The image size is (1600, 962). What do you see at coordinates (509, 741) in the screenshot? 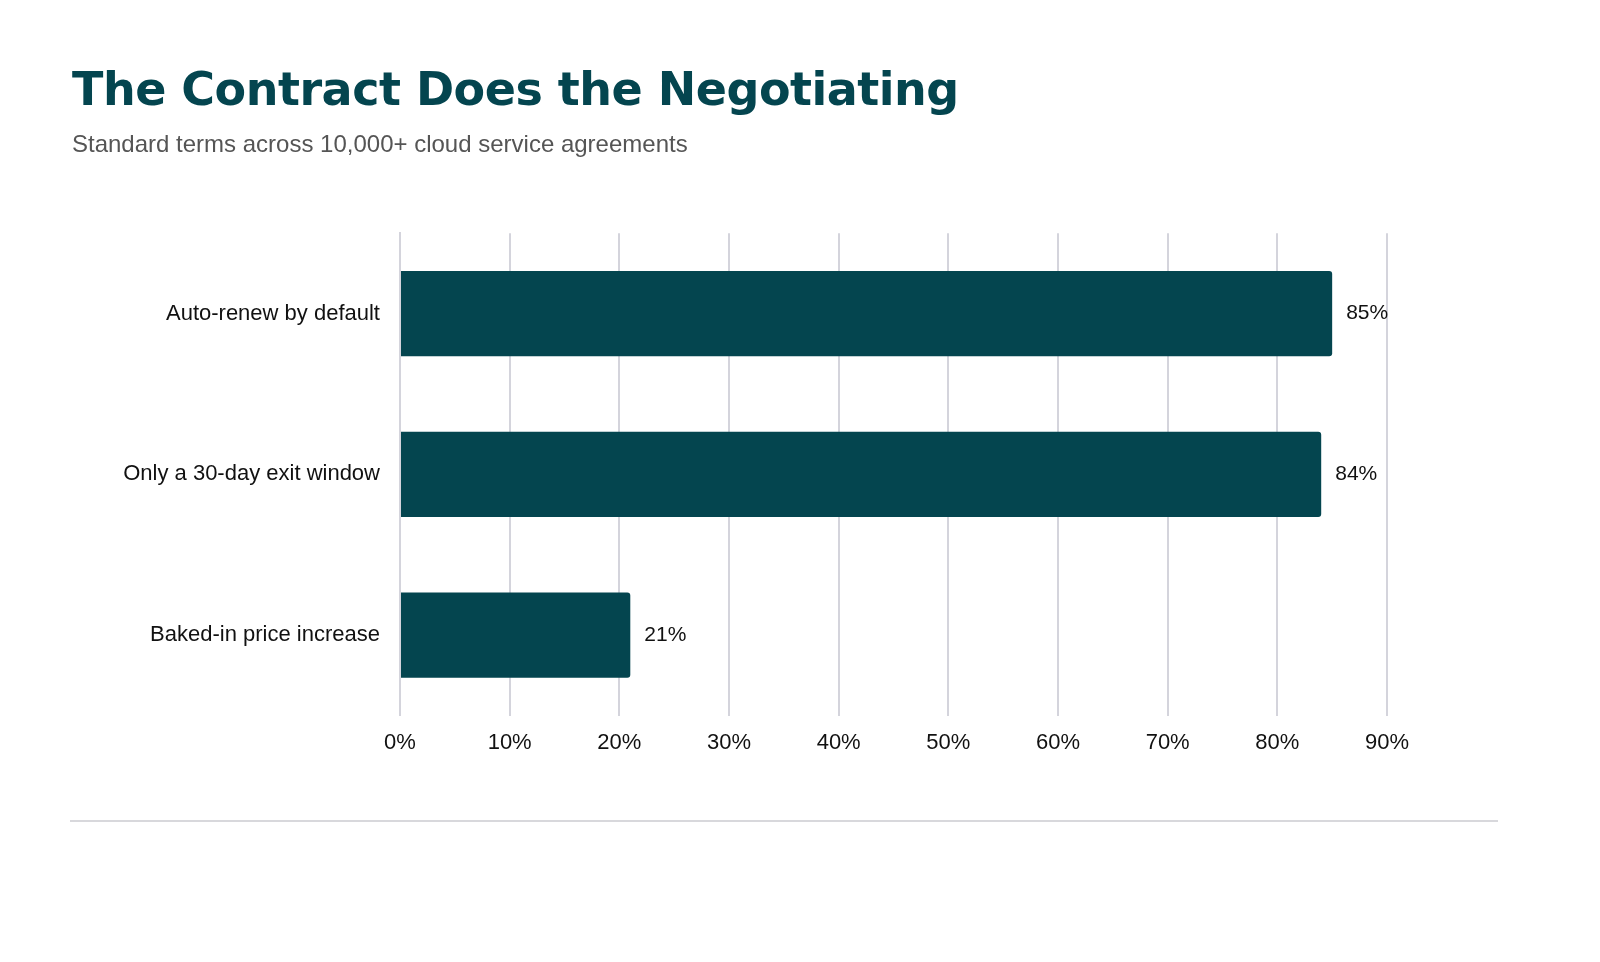
I see `x-tick-label: 10%` at bounding box center [509, 741].